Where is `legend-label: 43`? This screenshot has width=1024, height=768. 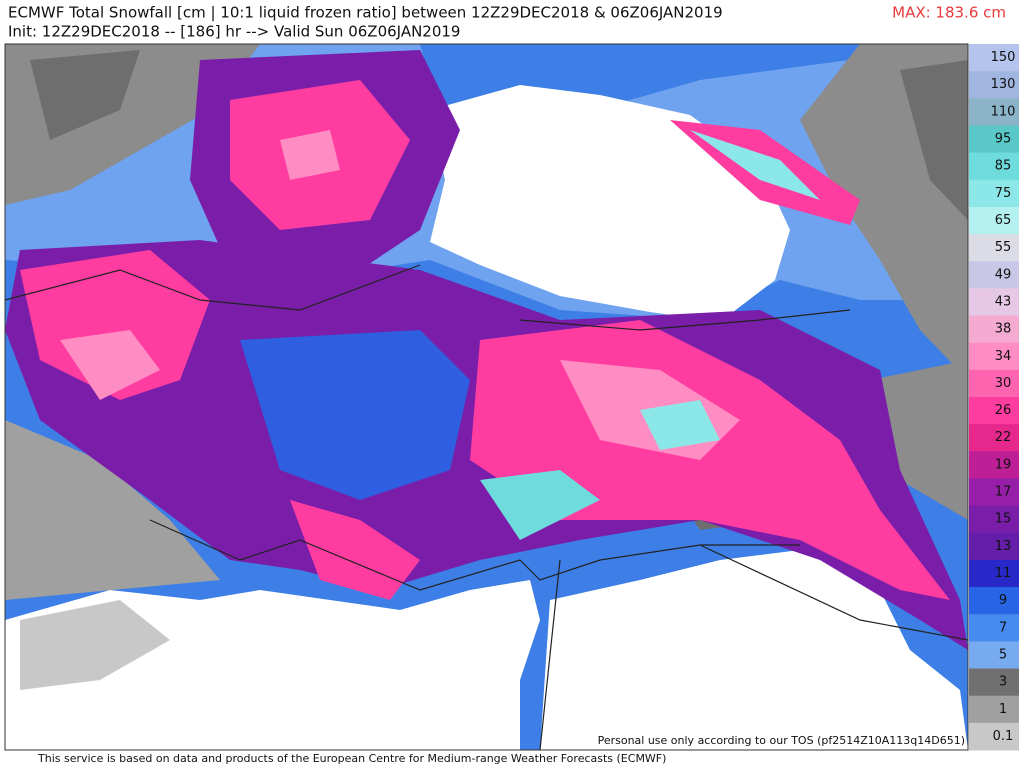
legend-label: 43 is located at coordinates (1003, 301).